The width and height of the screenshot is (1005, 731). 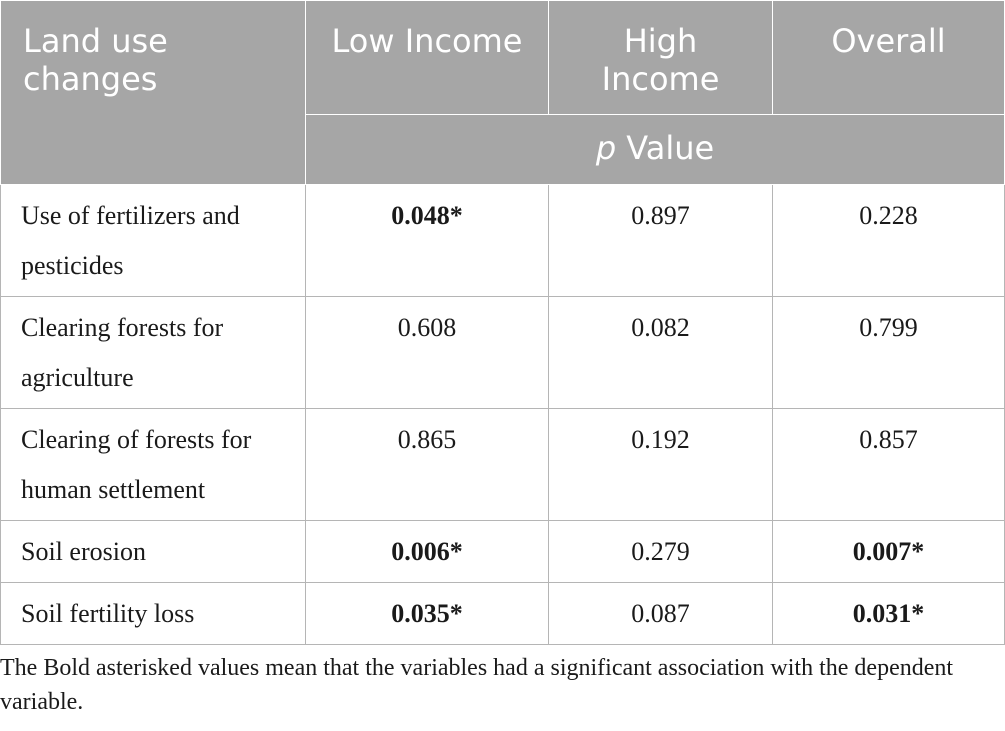 I want to click on overall-value: 0.007*, so click(x=888, y=551).